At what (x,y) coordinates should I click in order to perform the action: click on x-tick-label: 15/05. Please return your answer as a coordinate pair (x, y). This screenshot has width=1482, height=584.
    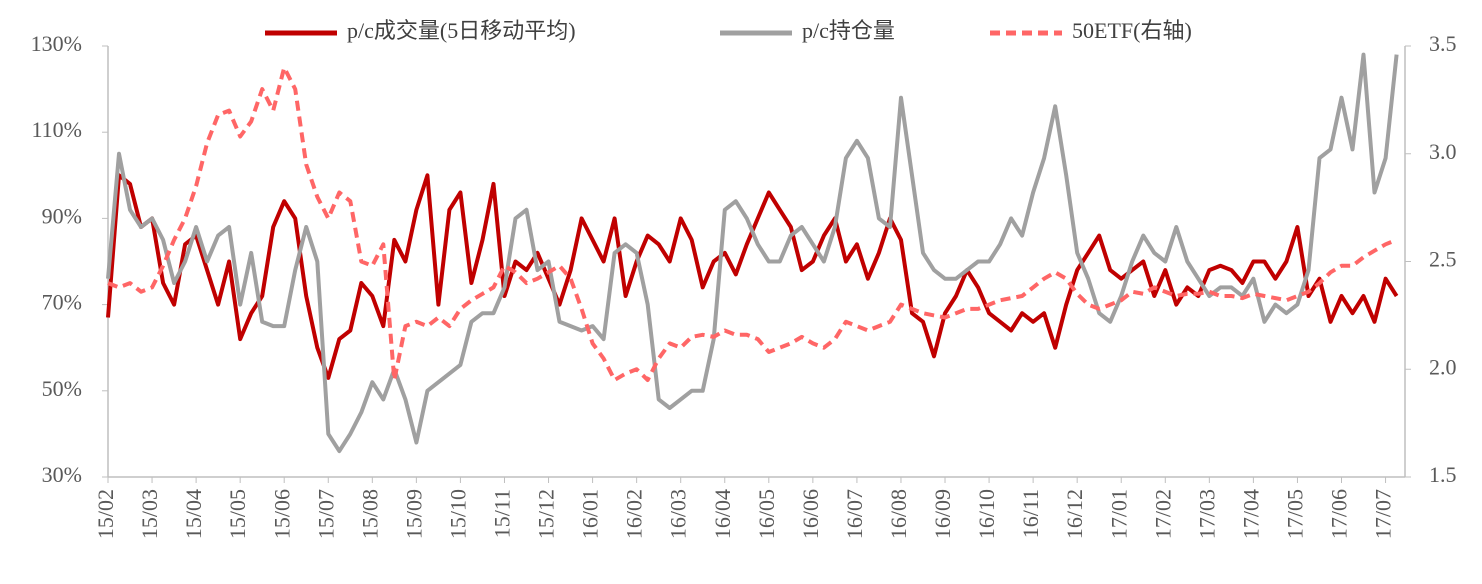
    Looking at the image, I should click on (237, 514).